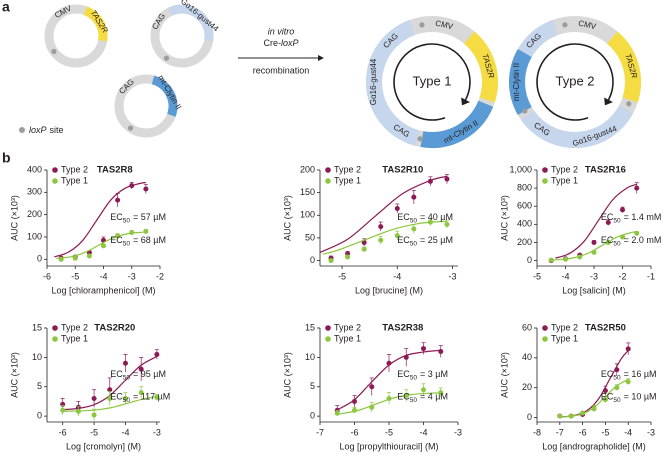 The width and height of the screenshot is (669, 474). What do you see at coordinates (281, 58) in the screenshot?
I see `arrow` at bounding box center [281, 58].